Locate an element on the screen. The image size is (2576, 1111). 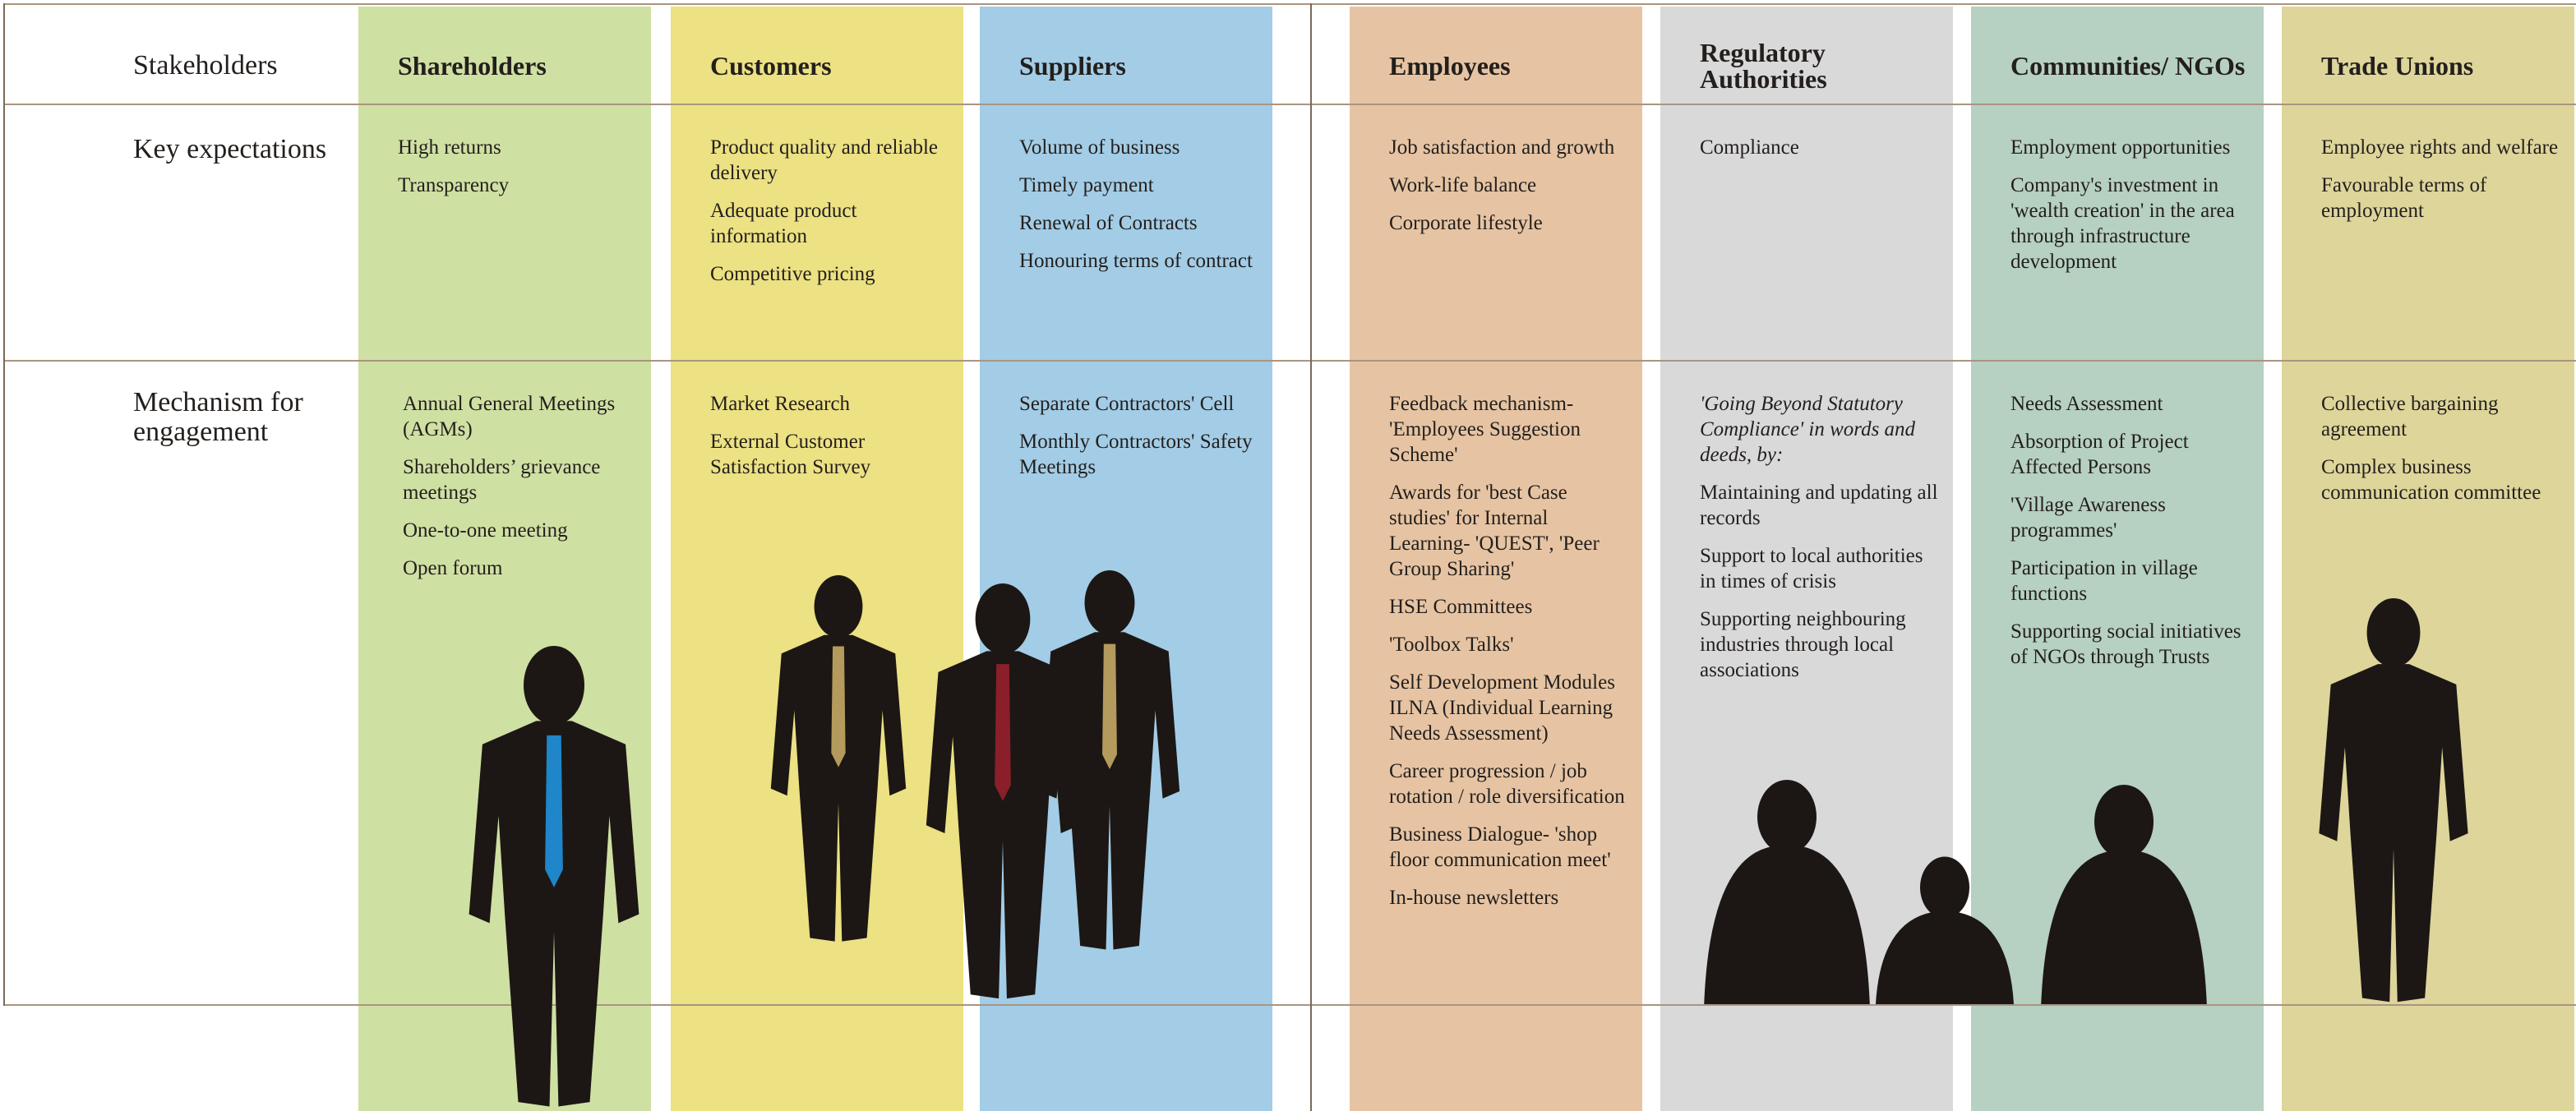
expectation-item: High returns is located at coordinates (450, 147).